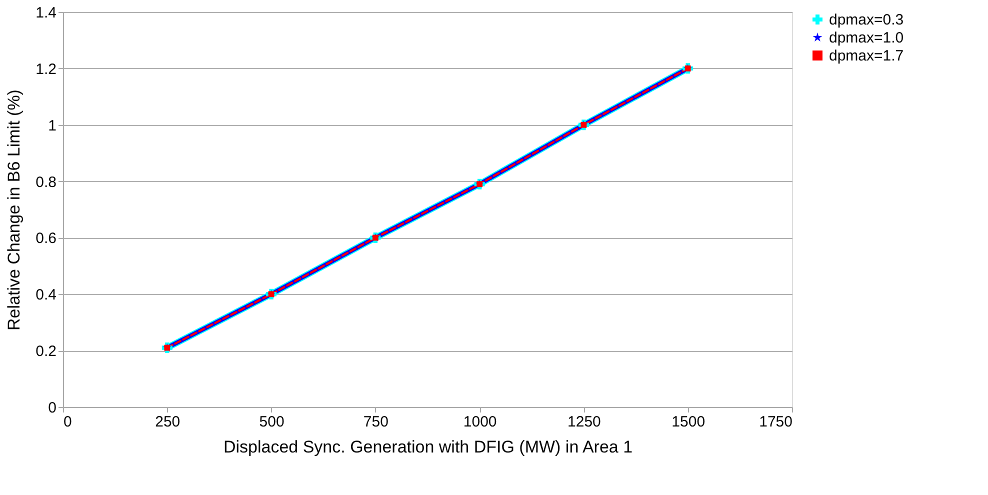 The image size is (988, 495). I want to click on x-tick-label: 1250, so click(584, 422).